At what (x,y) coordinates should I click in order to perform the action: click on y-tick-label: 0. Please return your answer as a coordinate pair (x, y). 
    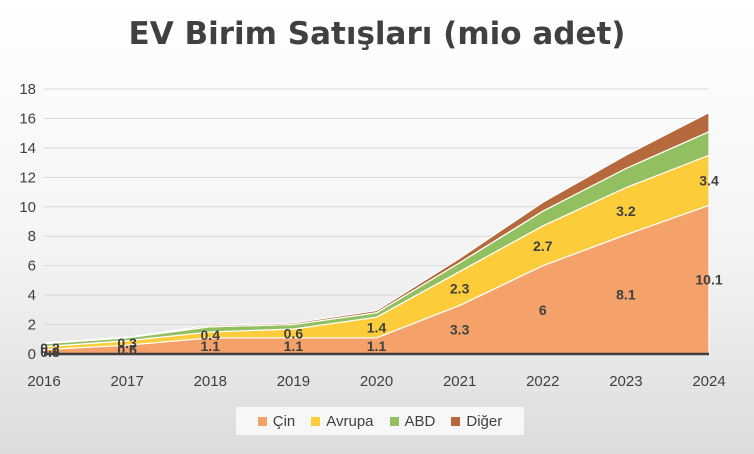
    Looking at the image, I should click on (32, 354).